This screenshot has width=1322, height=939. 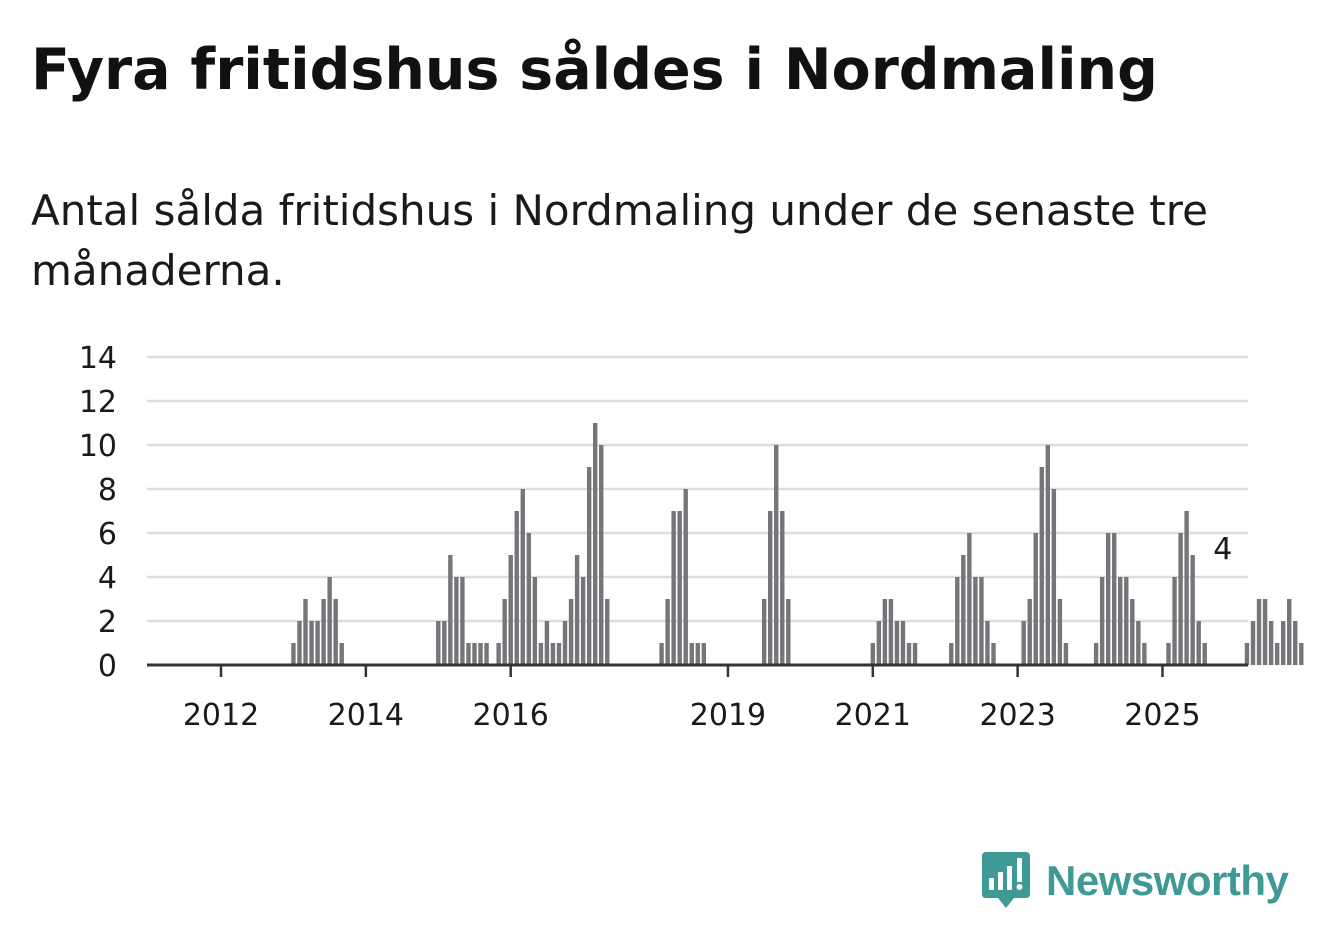 What do you see at coordinates (1006, 880) in the screenshot?
I see `newsworthy-logo-icon` at bounding box center [1006, 880].